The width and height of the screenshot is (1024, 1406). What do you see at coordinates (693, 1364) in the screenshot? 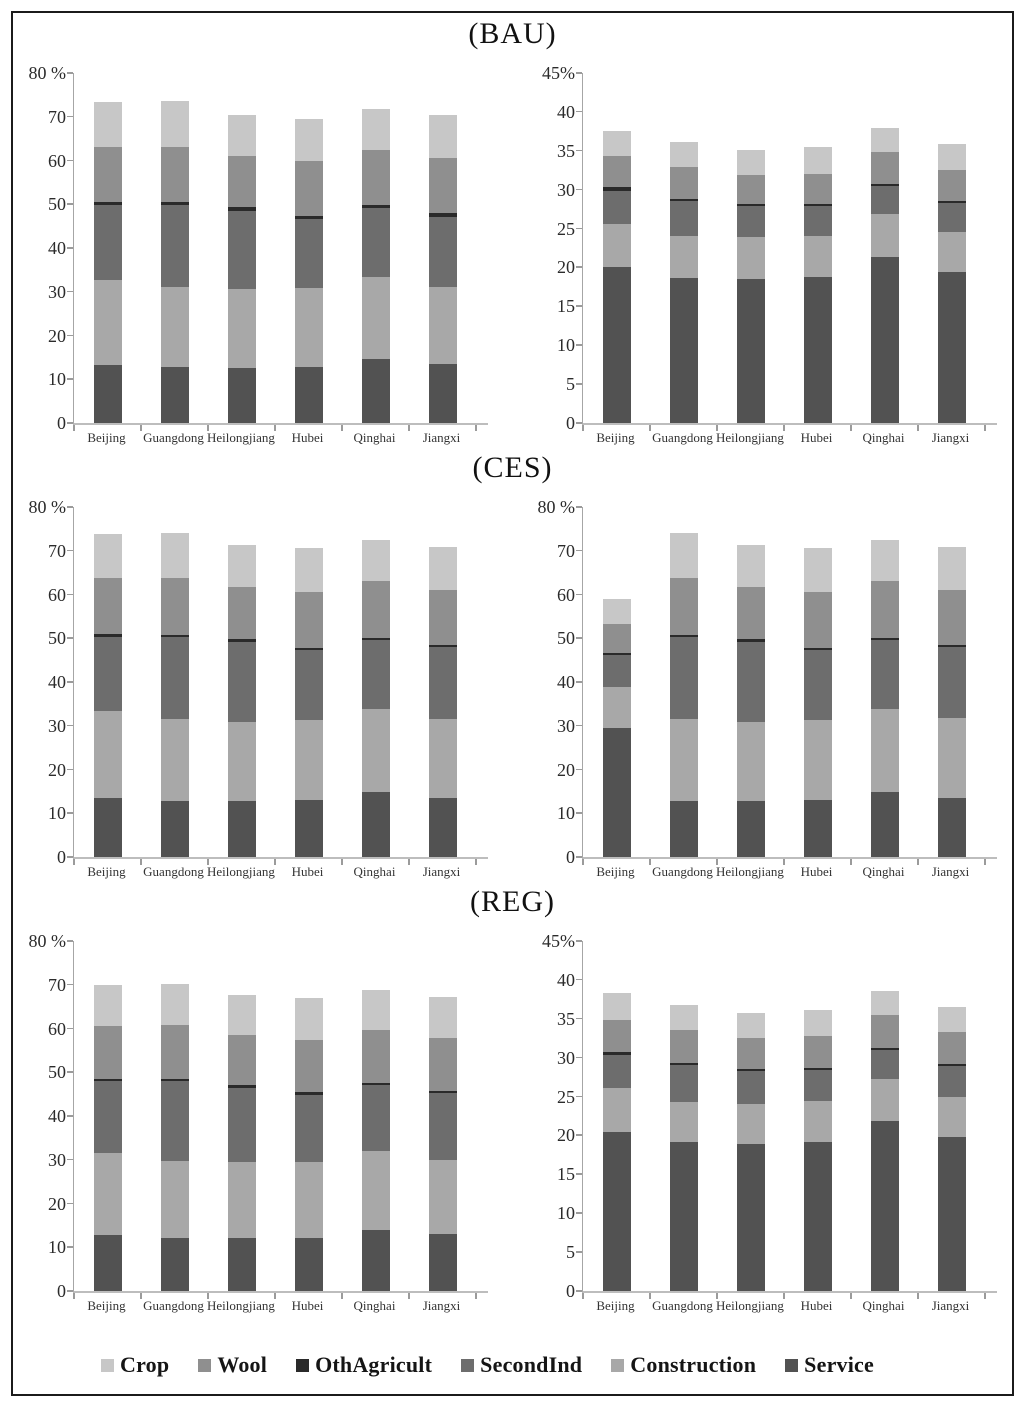
I see `legend-label: Construction` at bounding box center [693, 1364].